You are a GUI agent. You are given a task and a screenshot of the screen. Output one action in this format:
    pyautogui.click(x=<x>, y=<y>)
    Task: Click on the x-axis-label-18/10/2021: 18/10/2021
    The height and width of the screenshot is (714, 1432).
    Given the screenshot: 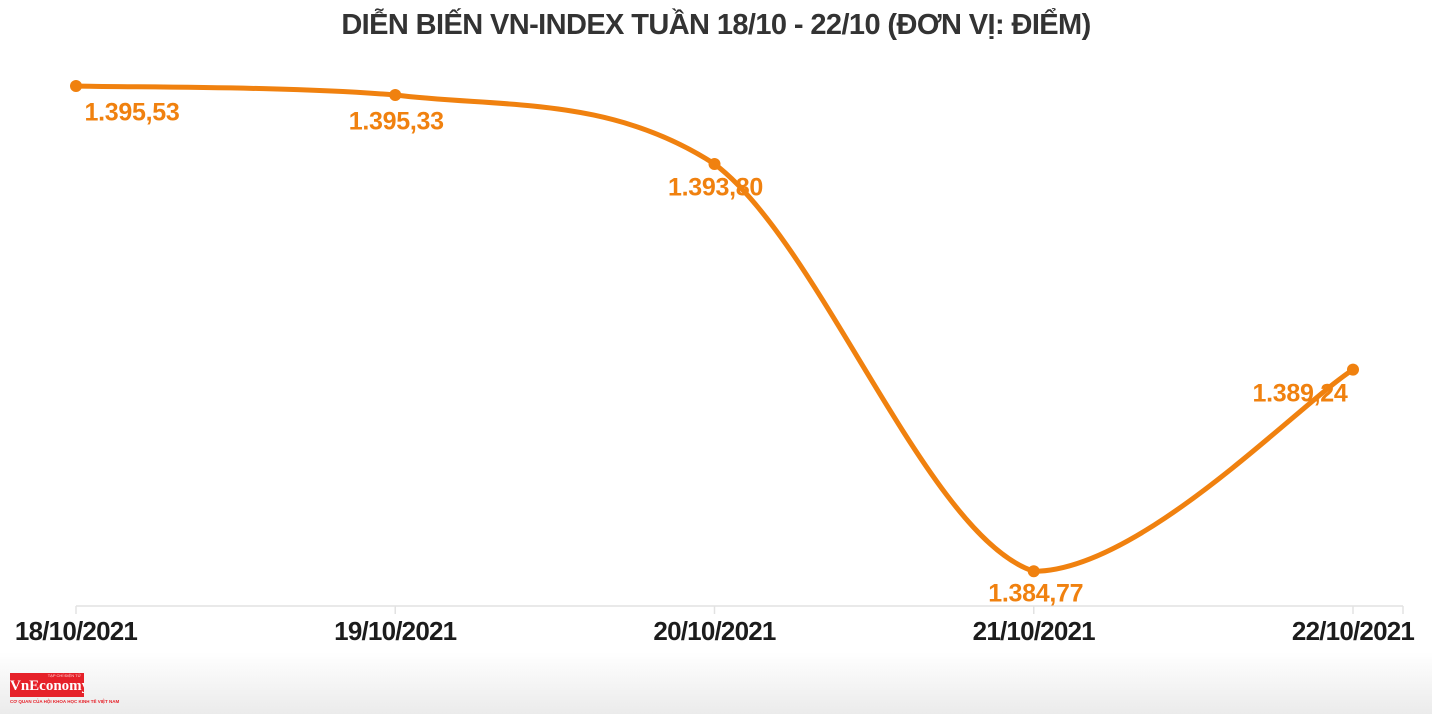 What is the action you would take?
    pyautogui.click(x=76, y=631)
    